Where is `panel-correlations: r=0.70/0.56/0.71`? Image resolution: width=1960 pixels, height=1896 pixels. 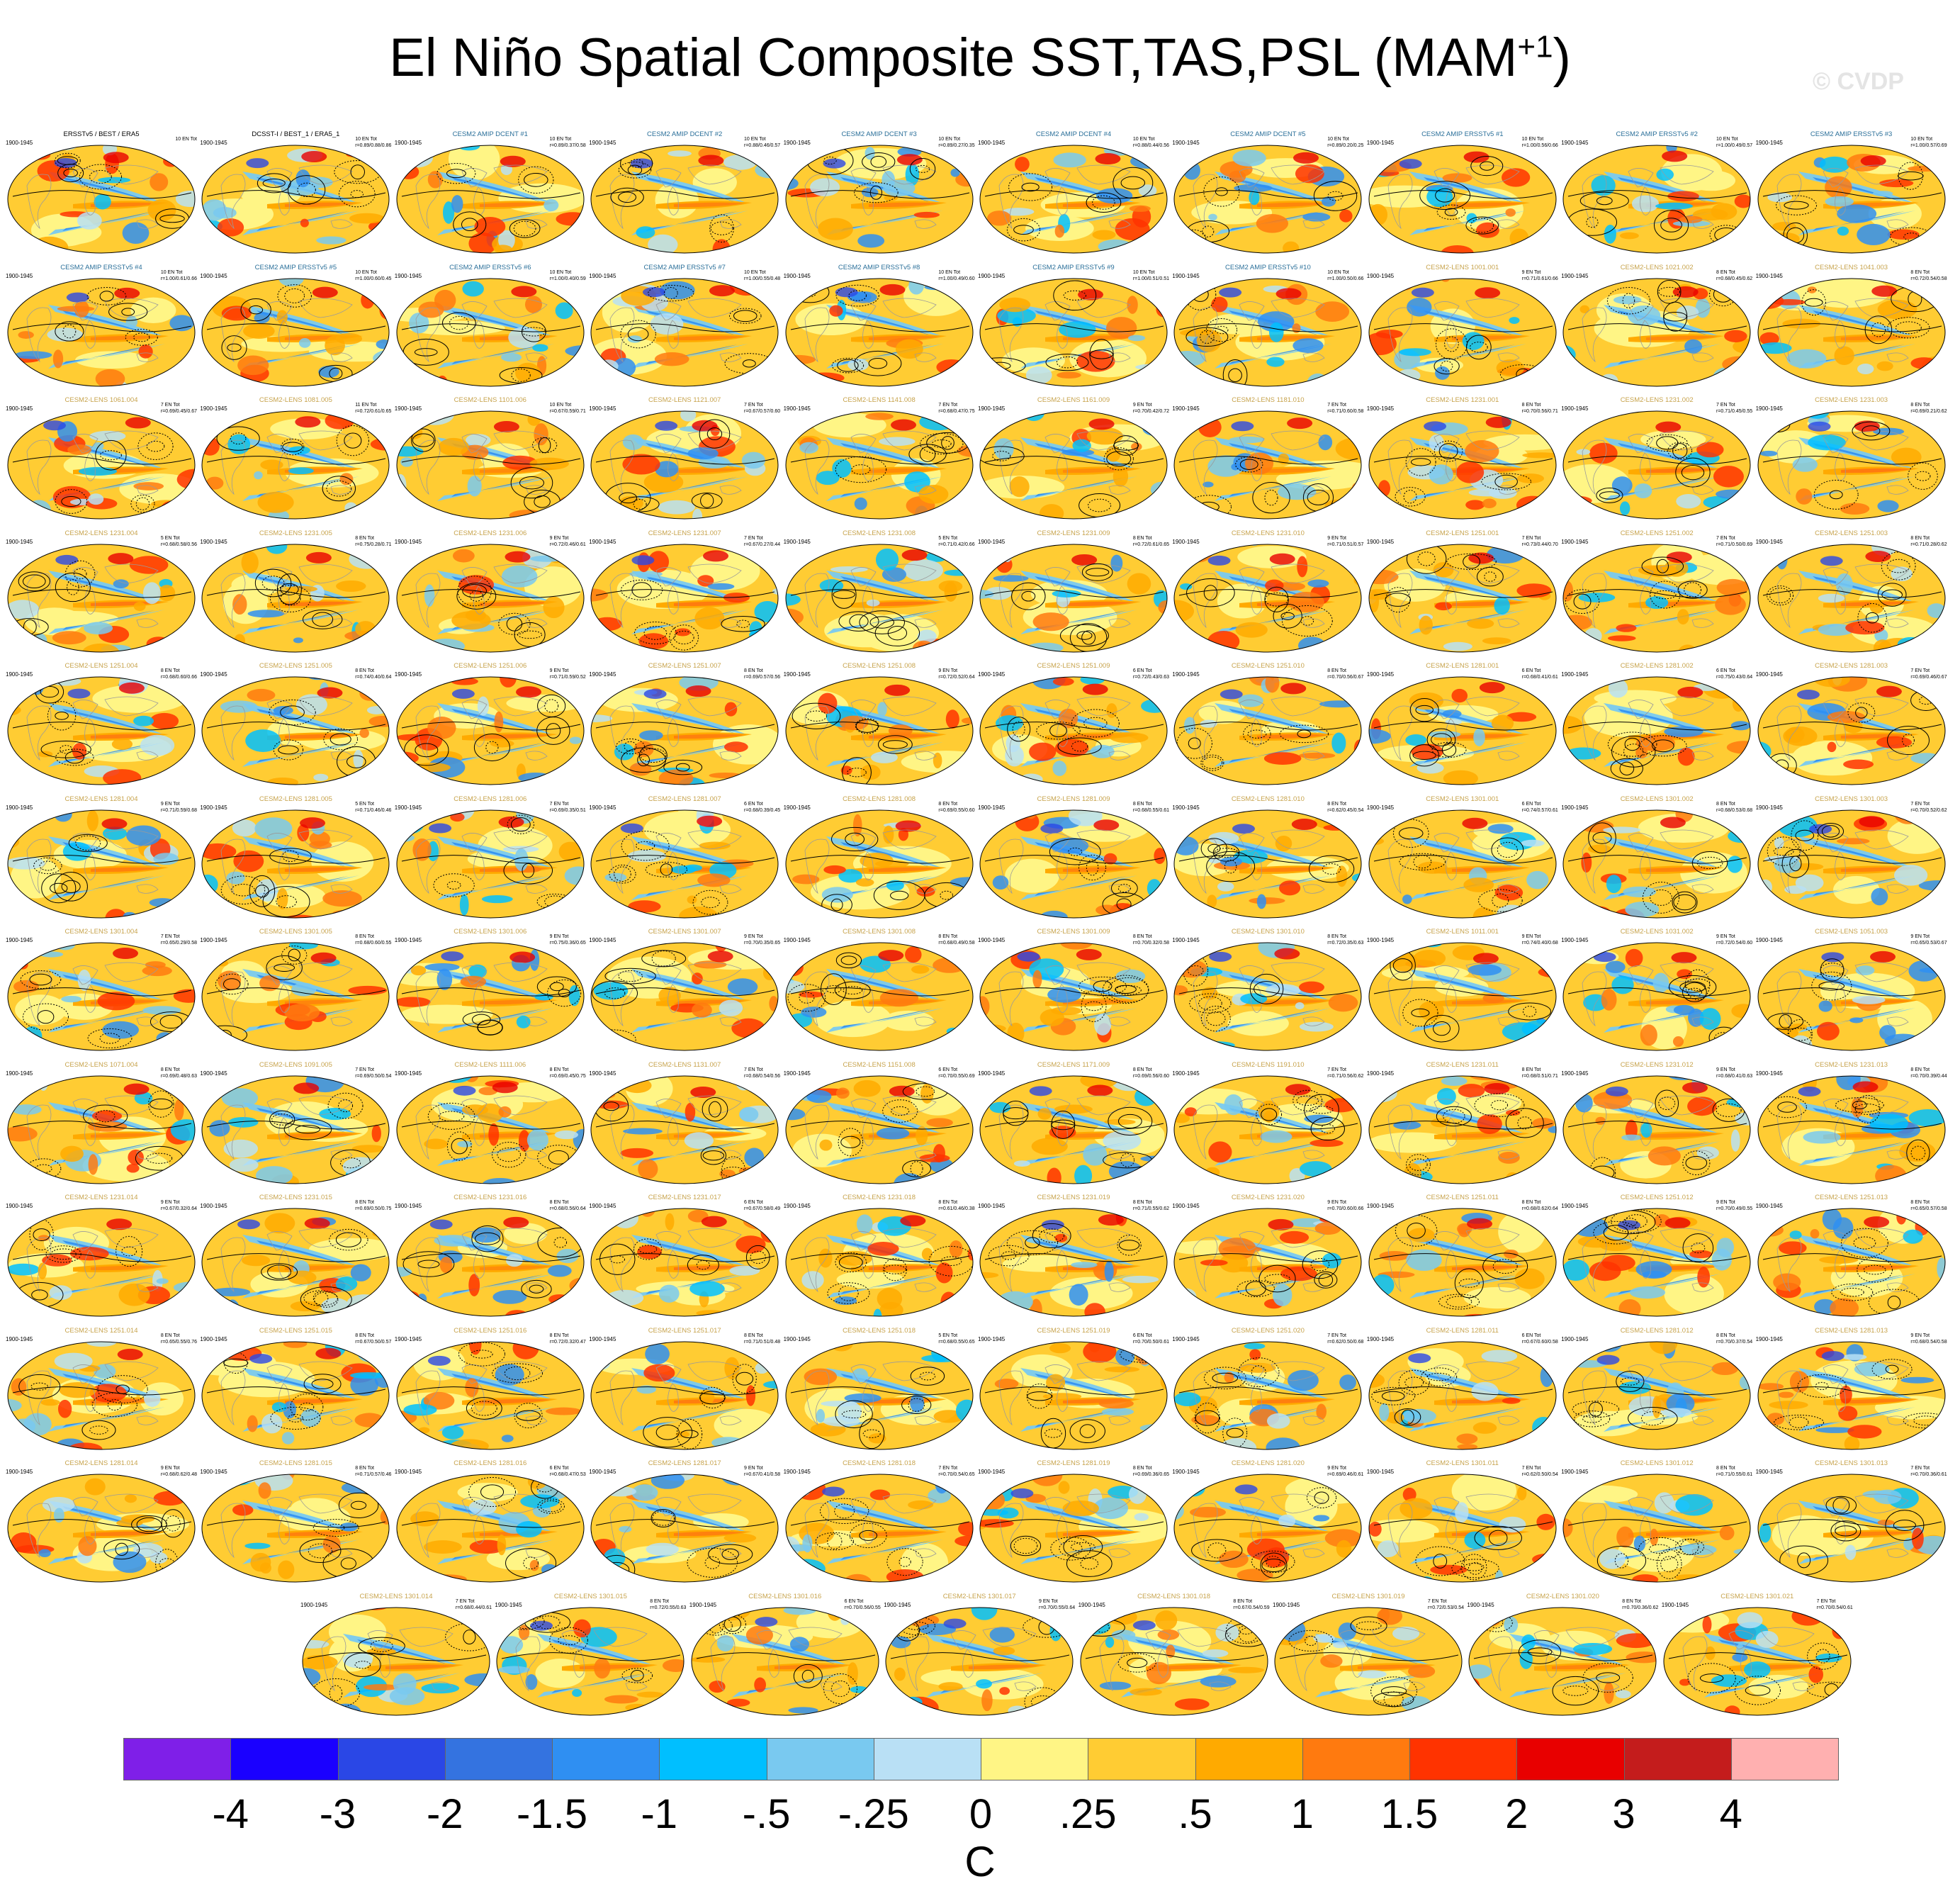
panel-correlations: r=0.70/0.56/0.71 is located at coordinates (1539, 411).